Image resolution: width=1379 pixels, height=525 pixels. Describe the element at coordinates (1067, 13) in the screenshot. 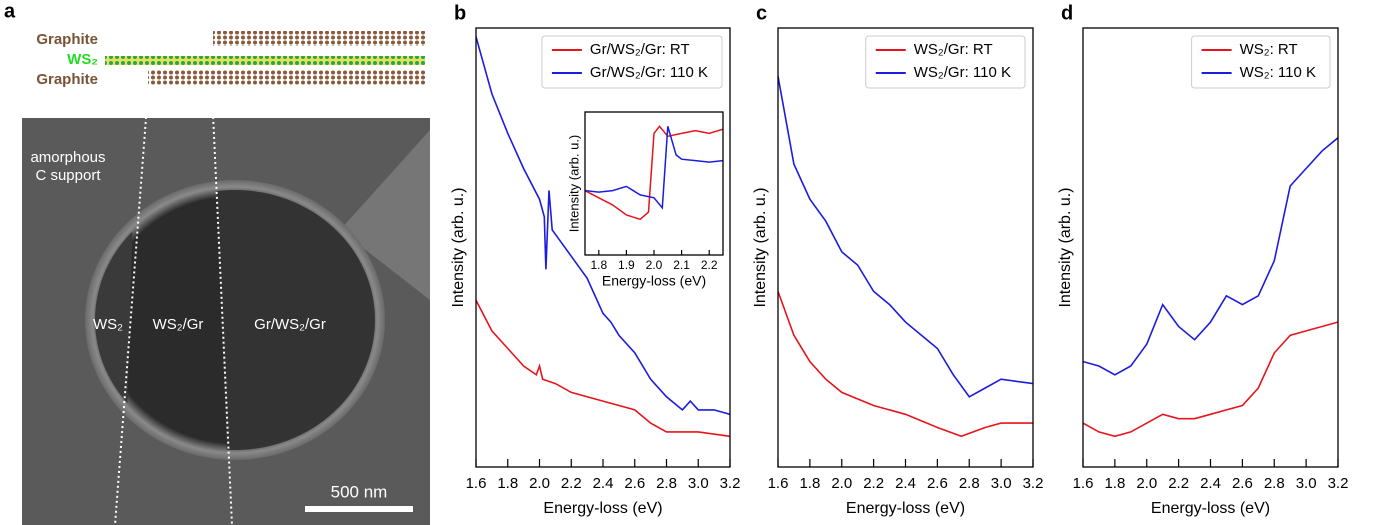

I see `panel-label: d` at that location.